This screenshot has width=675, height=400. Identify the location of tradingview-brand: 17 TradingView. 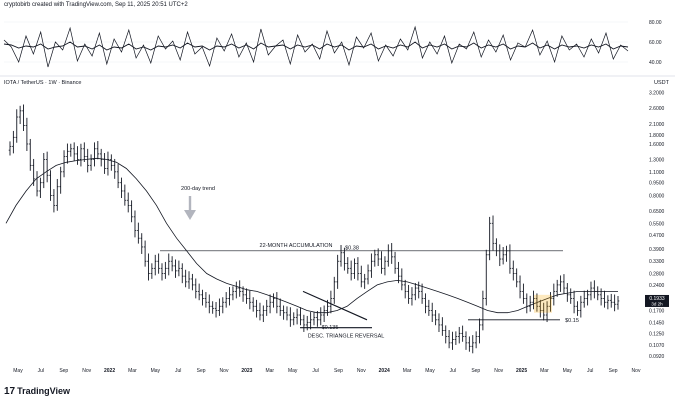
(37, 391).